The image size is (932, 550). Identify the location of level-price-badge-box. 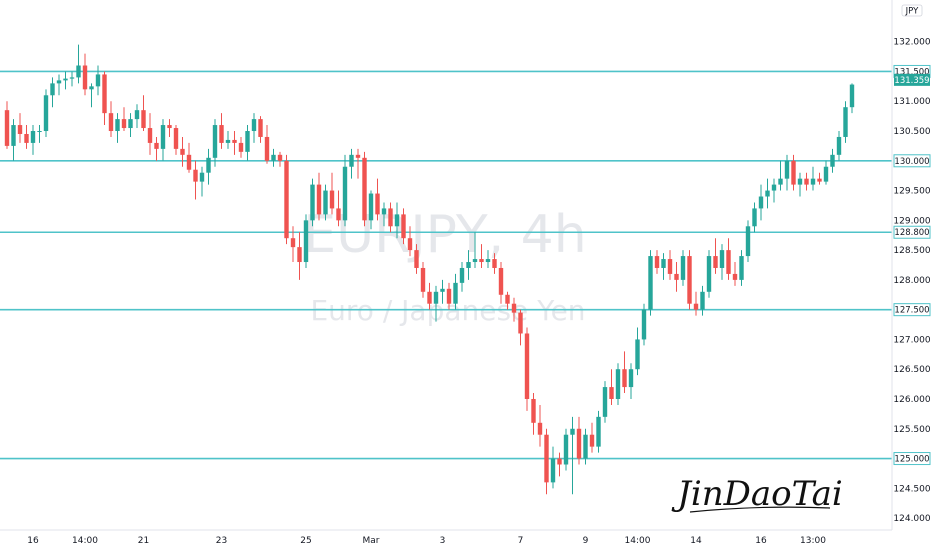
(912, 161).